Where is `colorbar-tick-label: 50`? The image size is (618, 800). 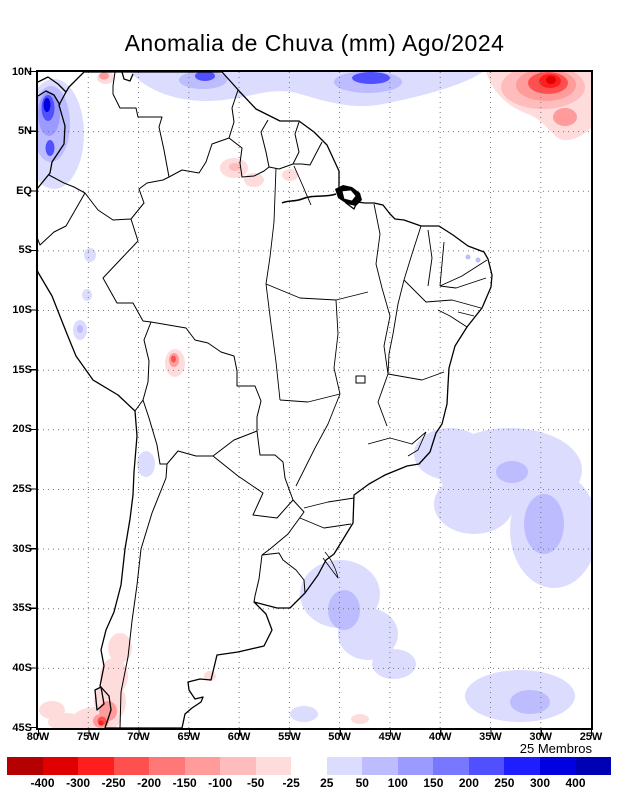 colorbar-tick-label: 50 is located at coordinates (362, 783).